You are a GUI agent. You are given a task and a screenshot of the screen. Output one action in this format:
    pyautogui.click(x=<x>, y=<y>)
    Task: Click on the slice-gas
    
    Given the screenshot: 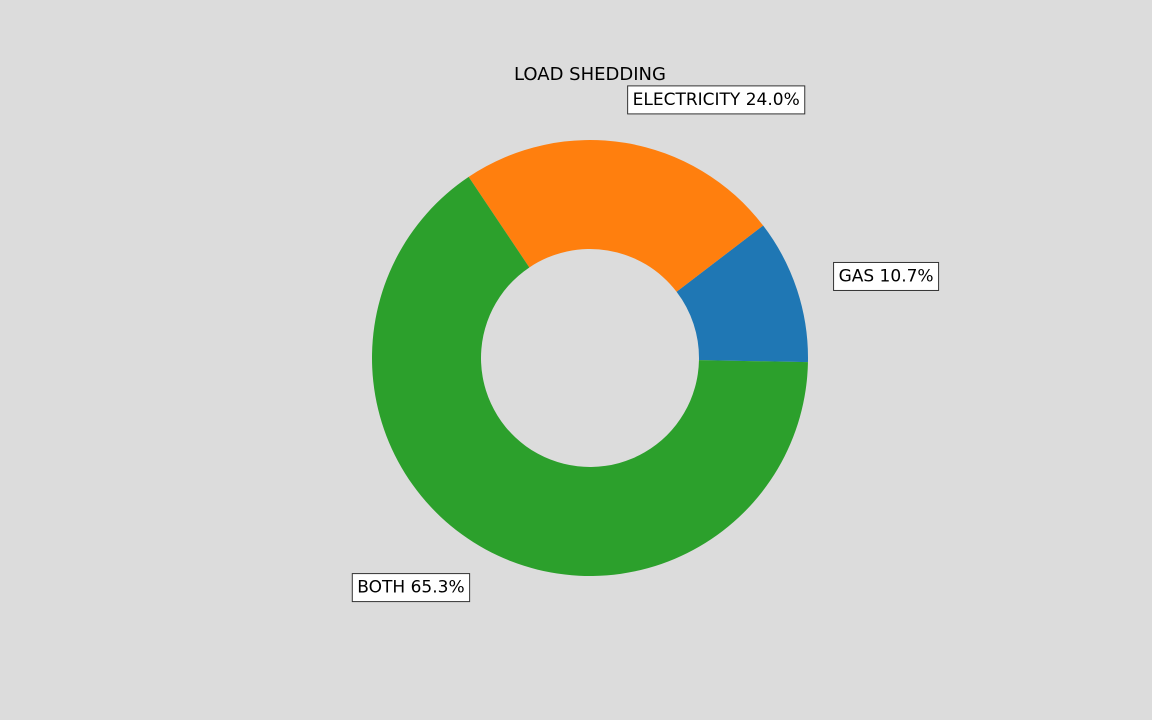 What is the action you would take?
    pyautogui.click(x=742, y=294)
    